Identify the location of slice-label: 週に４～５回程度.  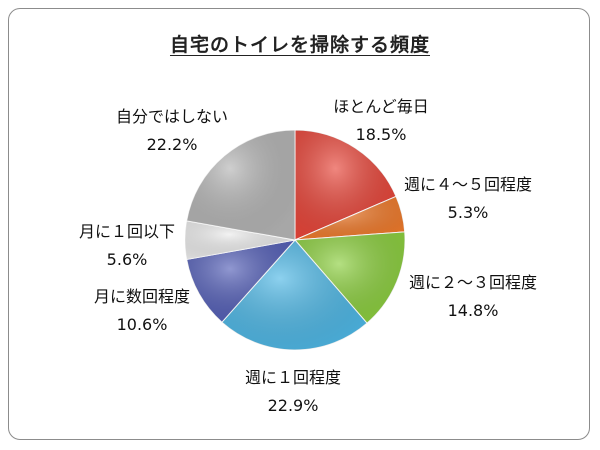
(468, 184).